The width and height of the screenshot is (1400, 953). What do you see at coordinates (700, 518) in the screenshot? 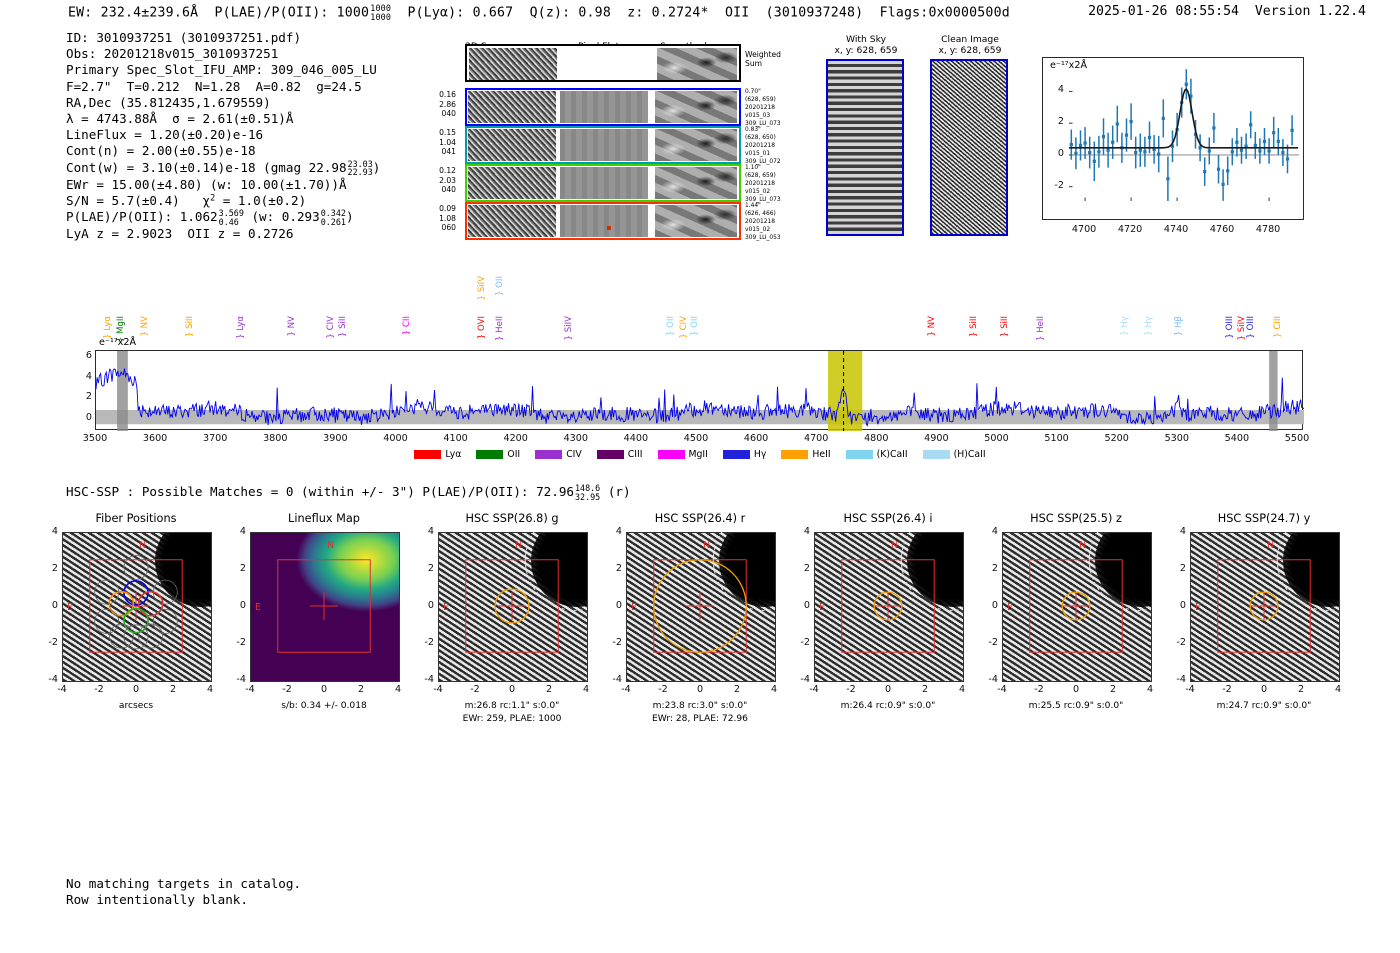
I see `cutout-title: HSC SSP(26.4) r` at bounding box center [700, 518].